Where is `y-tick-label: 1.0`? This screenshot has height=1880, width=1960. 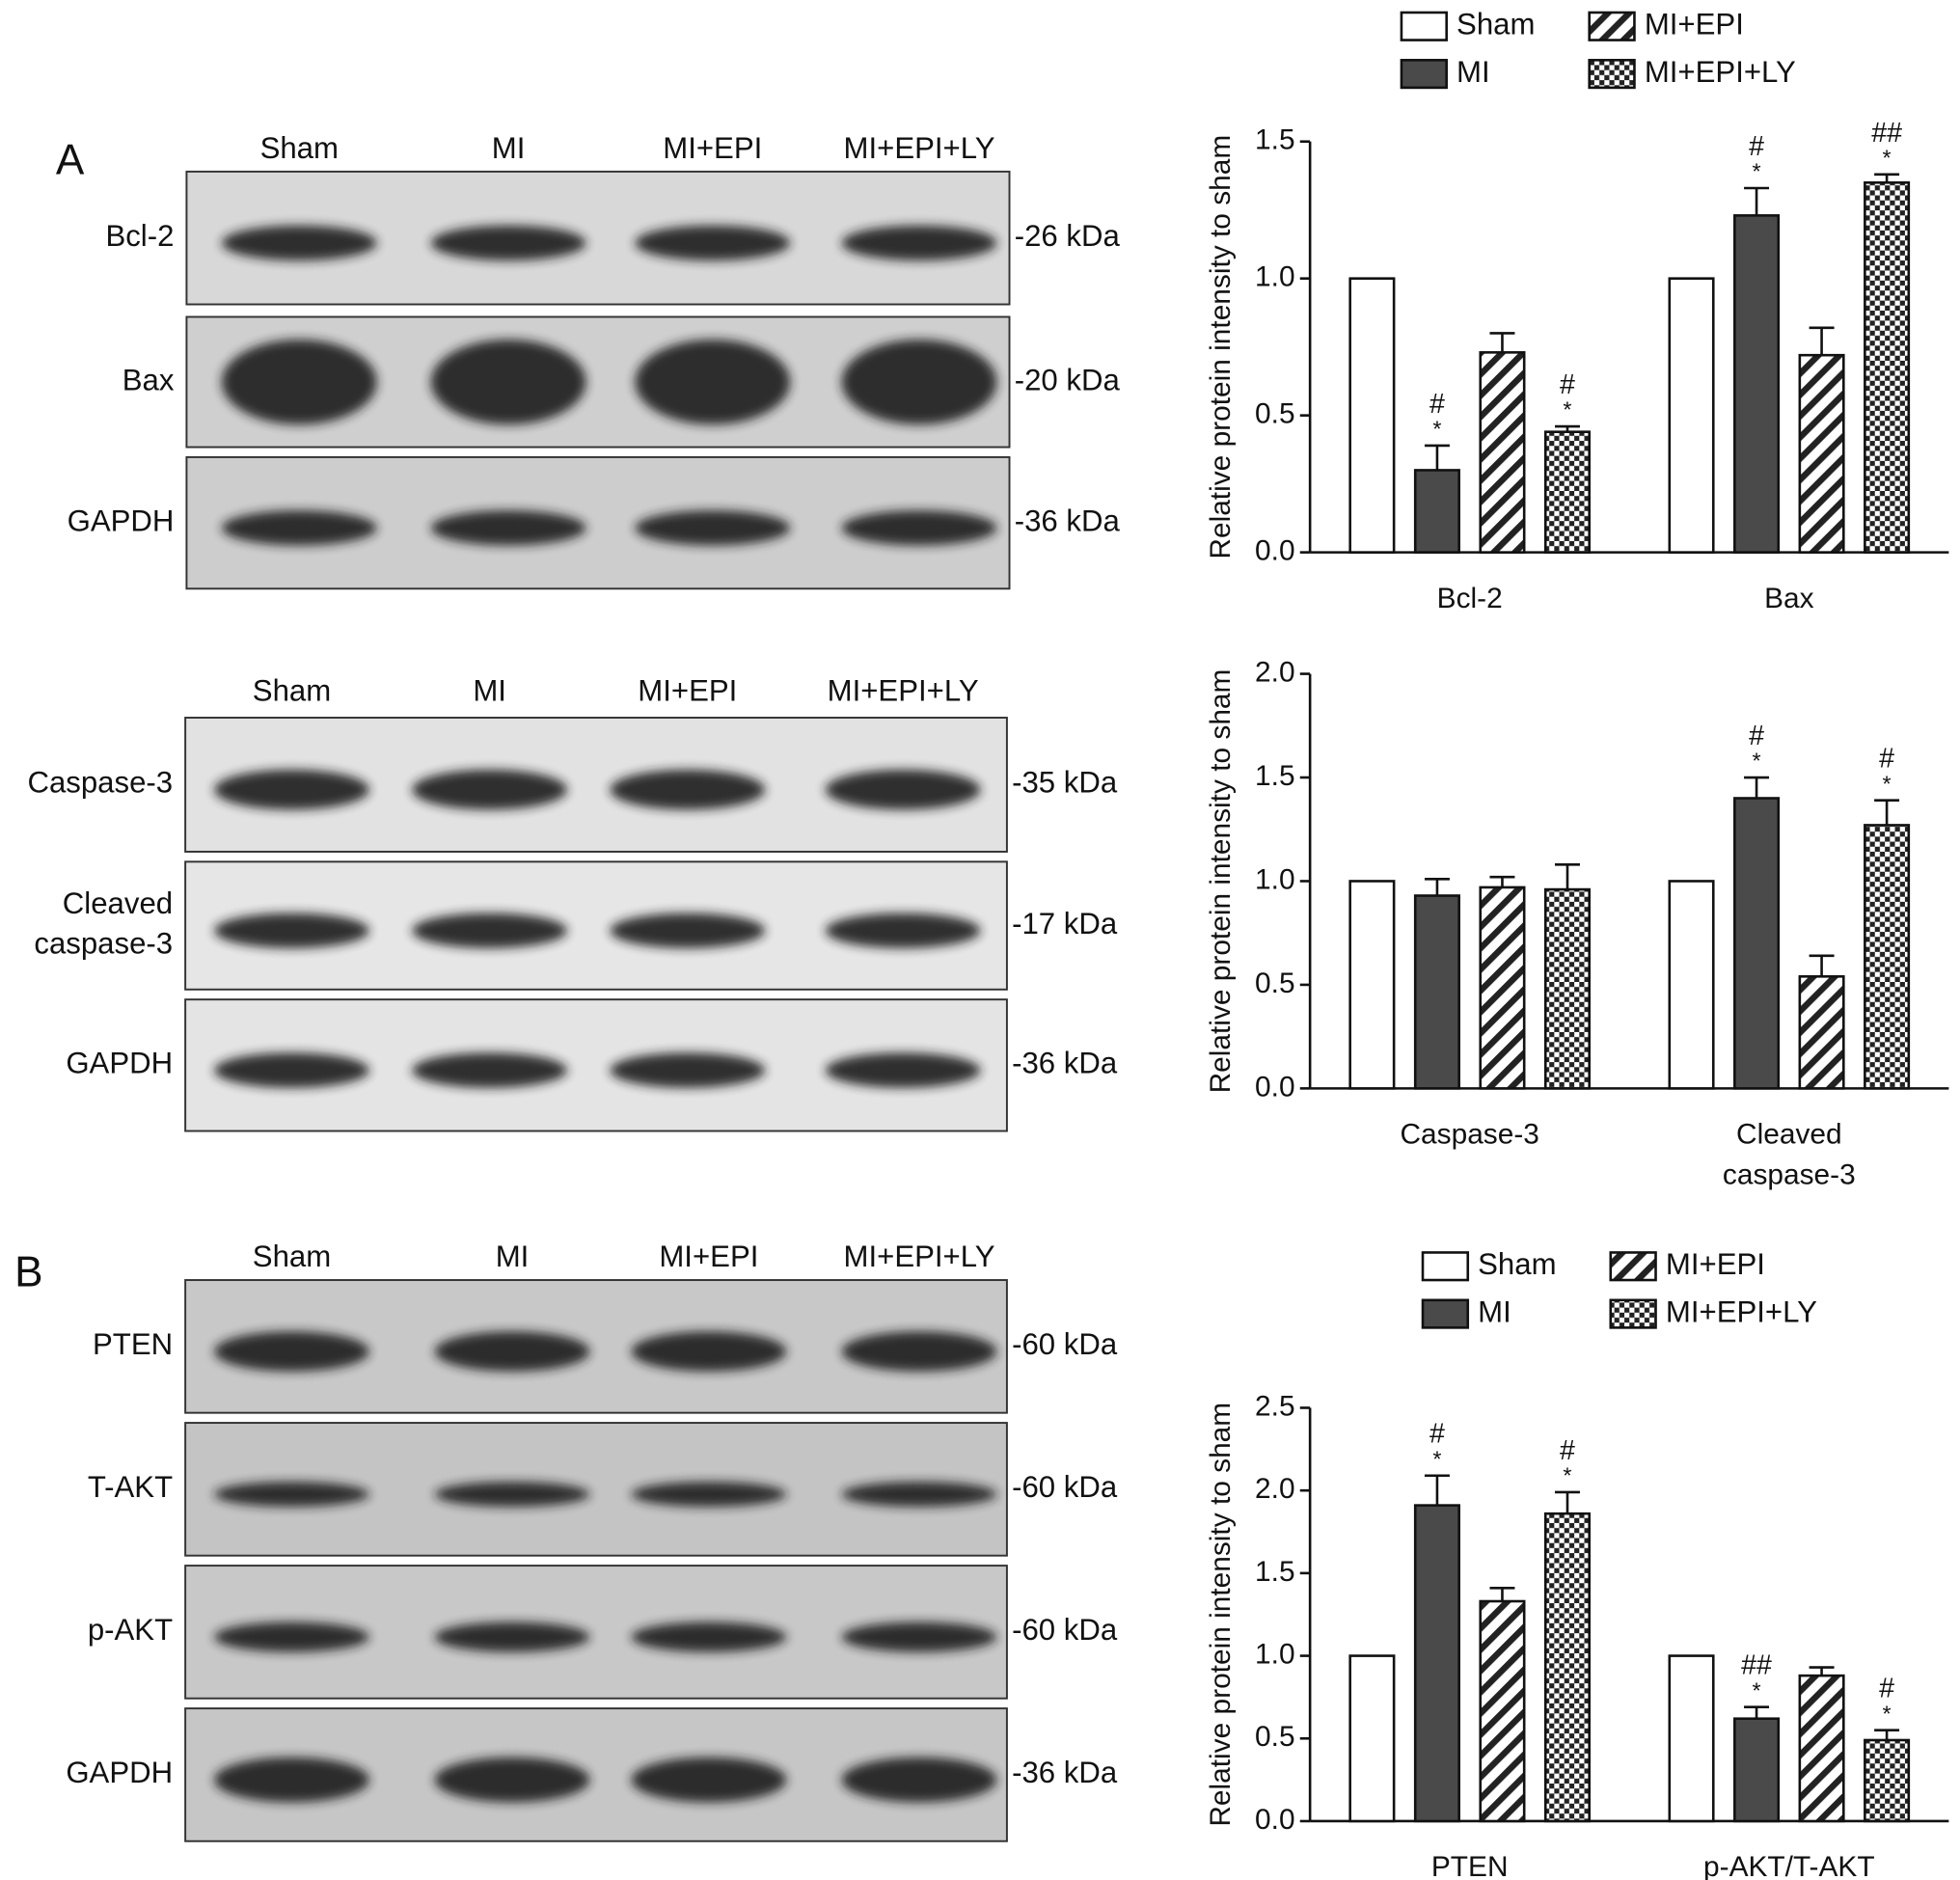 y-tick-label: 1.0 is located at coordinates (1275, 879).